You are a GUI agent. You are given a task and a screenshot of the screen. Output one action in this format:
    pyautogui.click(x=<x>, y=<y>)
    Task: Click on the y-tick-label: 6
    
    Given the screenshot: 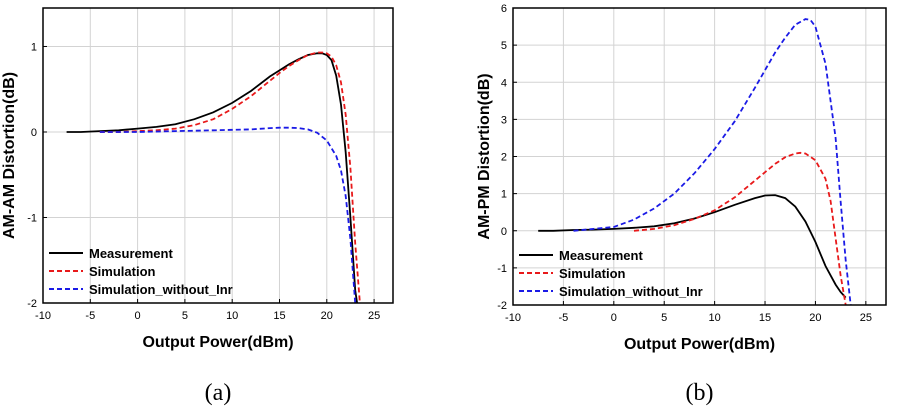 What is the action you would take?
    pyautogui.click(x=504, y=9)
    